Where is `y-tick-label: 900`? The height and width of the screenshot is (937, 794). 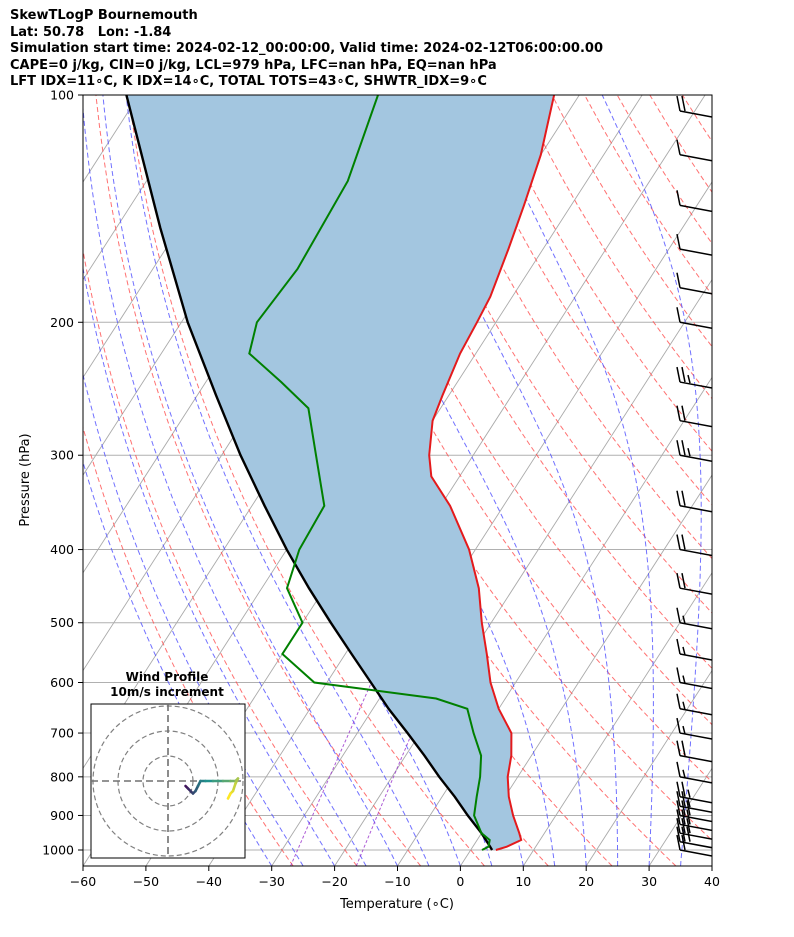 y-tick-label: 900 is located at coordinates (62, 815).